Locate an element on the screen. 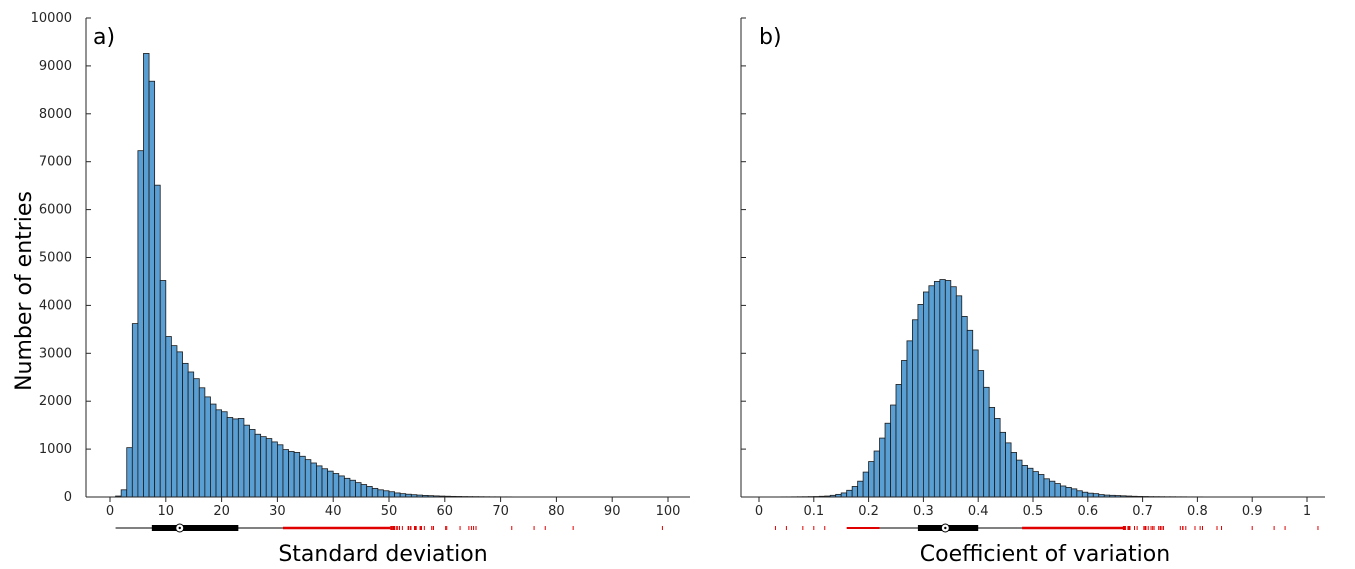 The width and height of the screenshot is (1355, 569). x-tick-label: 80 is located at coordinates (556, 511).